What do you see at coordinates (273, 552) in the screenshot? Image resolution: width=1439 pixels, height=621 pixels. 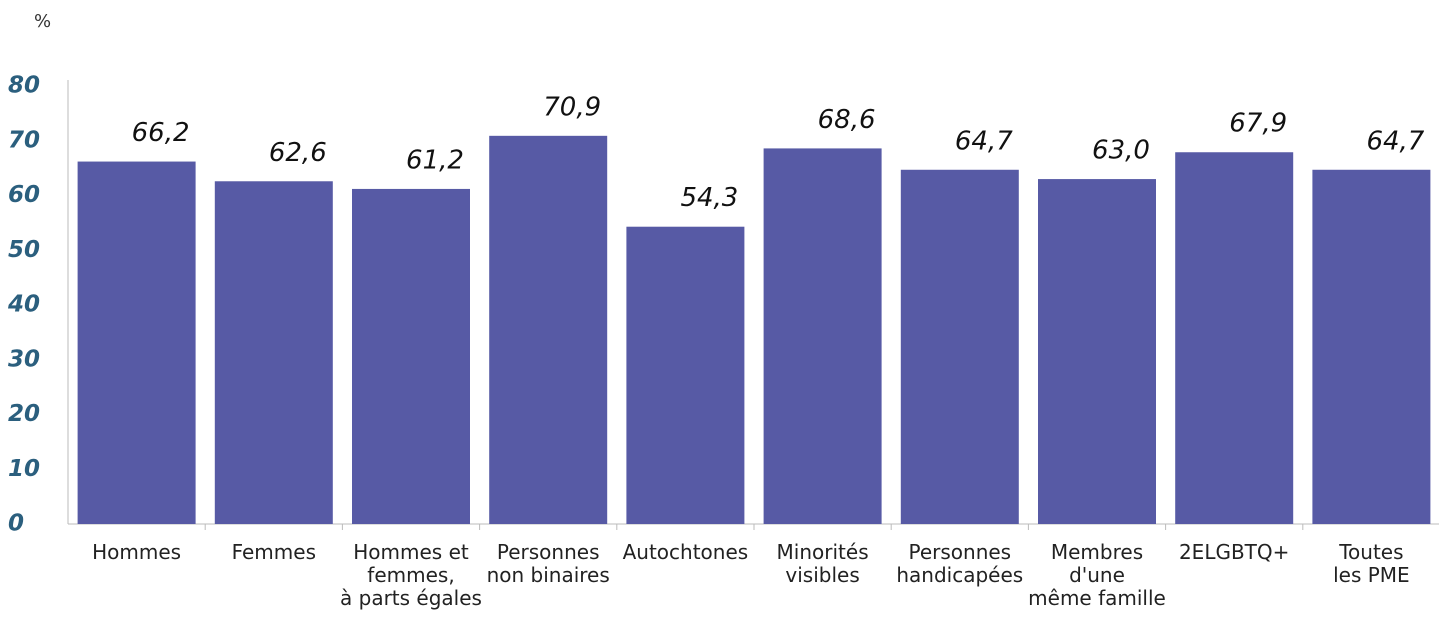 I see `x-tick-label: Femmes` at bounding box center [273, 552].